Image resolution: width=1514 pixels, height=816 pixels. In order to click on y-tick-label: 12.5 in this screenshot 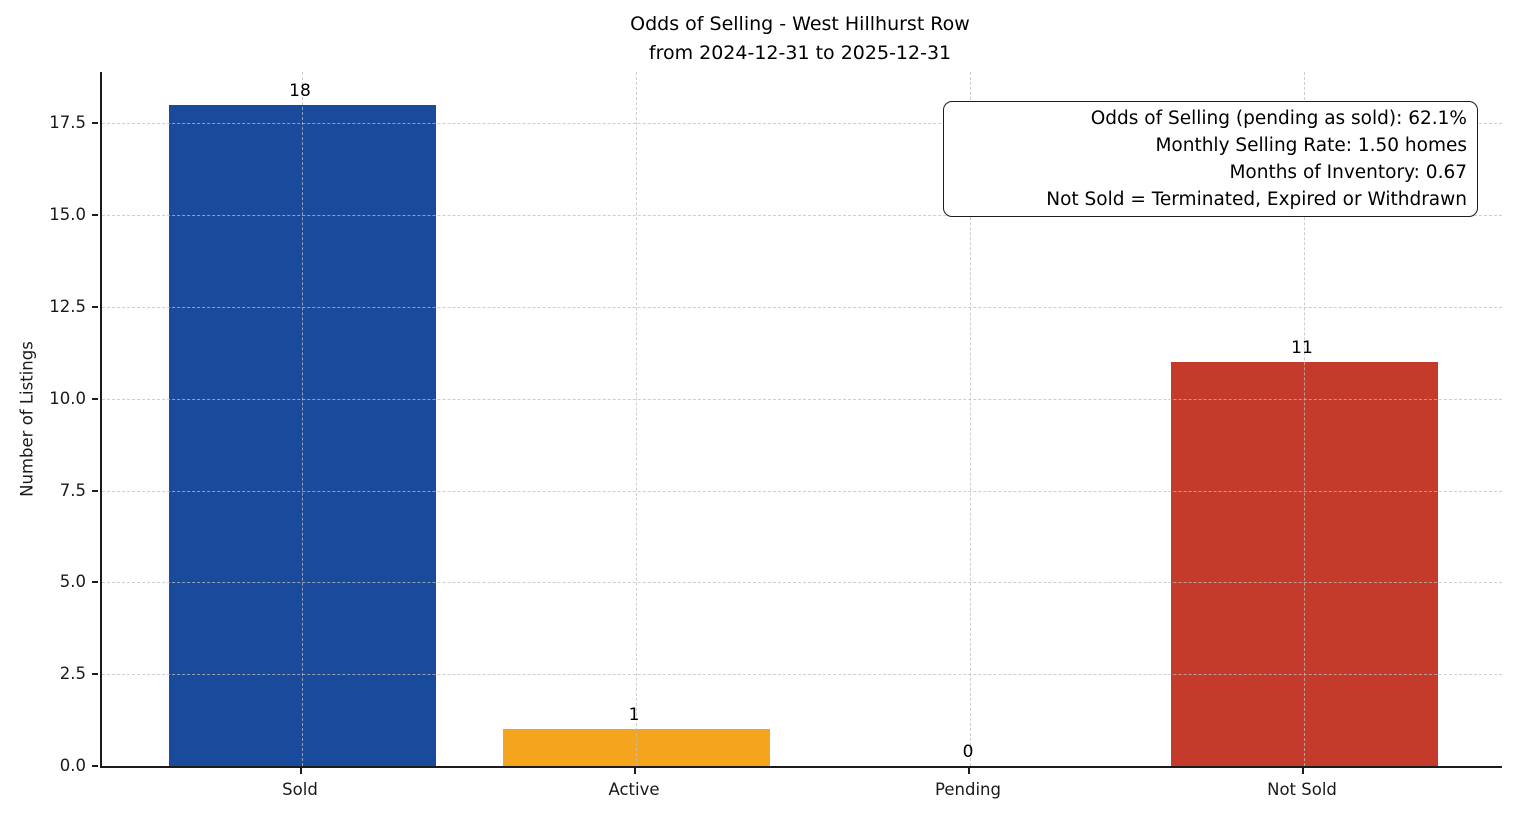, I will do `click(67, 306)`.